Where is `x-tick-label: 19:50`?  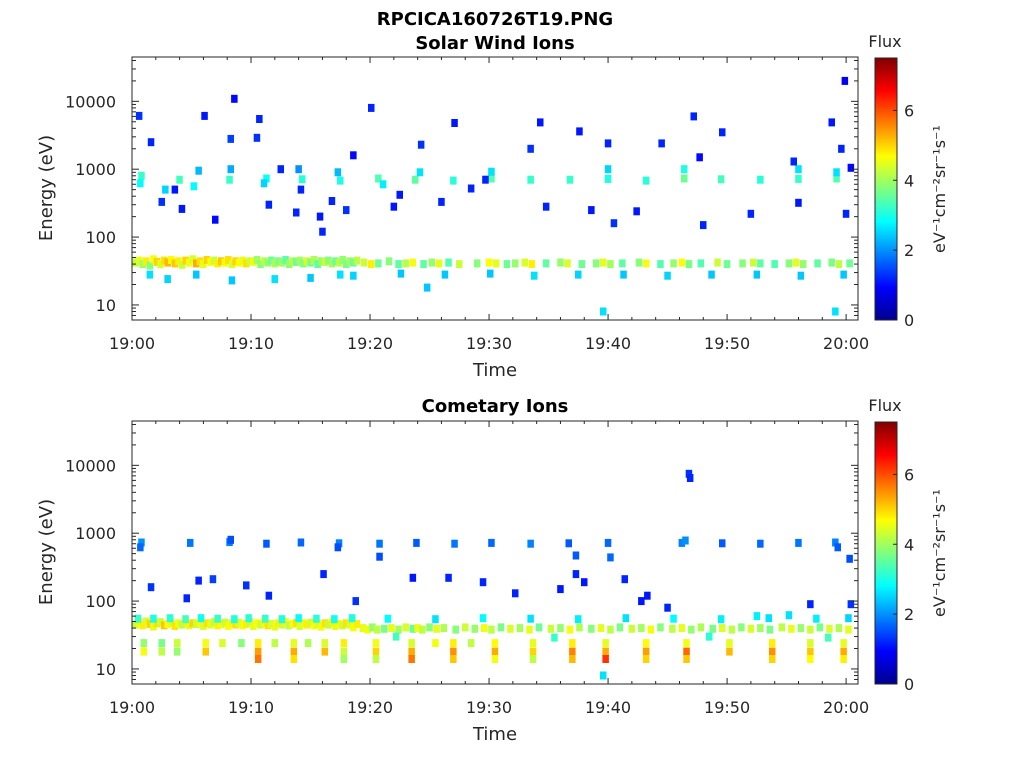
x-tick-label: 19:50 is located at coordinates (727, 707).